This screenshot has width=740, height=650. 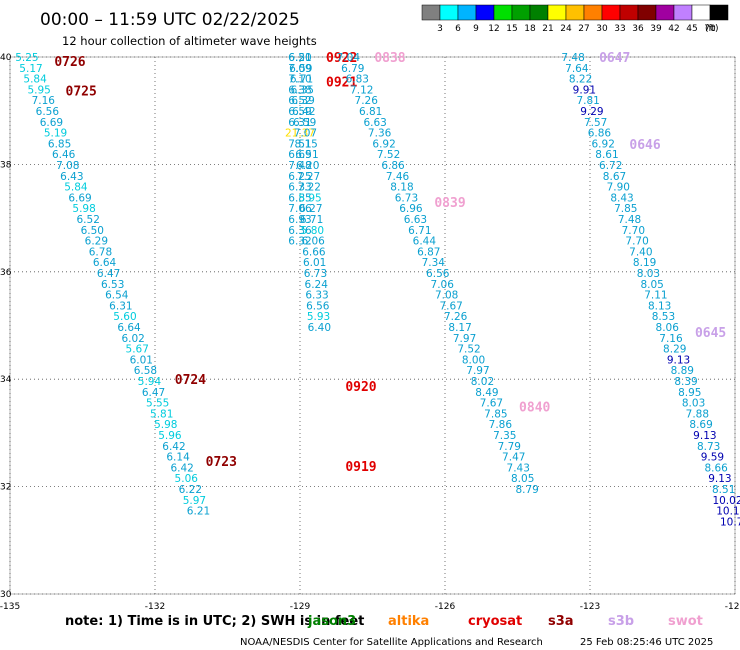 What do you see at coordinates (6, 273) in the screenshot?
I see `y-tick-label: 36` at bounding box center [6, 273].